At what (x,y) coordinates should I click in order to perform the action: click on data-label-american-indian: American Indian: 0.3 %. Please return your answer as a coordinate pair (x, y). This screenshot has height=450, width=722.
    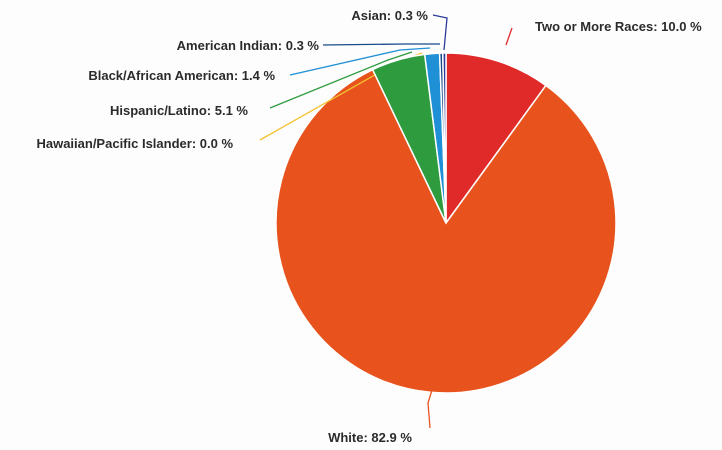
    Looking at the image, I should click on (248, 45).